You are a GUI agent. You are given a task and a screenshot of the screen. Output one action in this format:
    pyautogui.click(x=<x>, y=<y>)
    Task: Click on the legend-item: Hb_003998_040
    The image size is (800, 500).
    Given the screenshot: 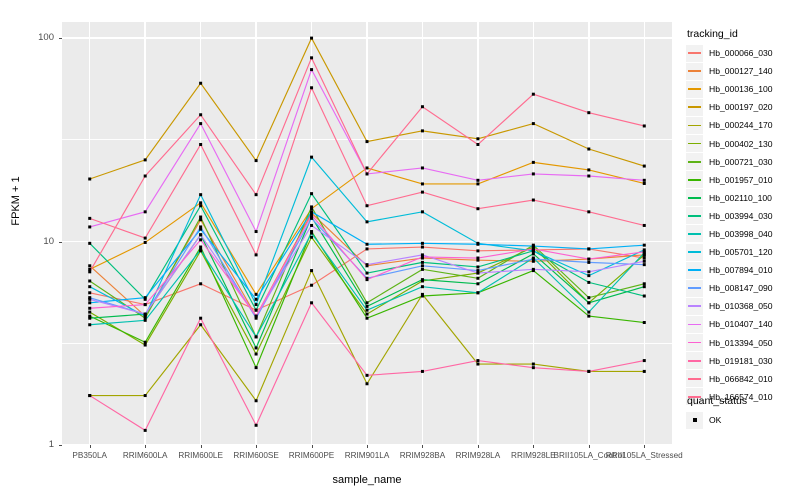 What is the action you would take?
    pyautogui.click(x=743, y=234)
    